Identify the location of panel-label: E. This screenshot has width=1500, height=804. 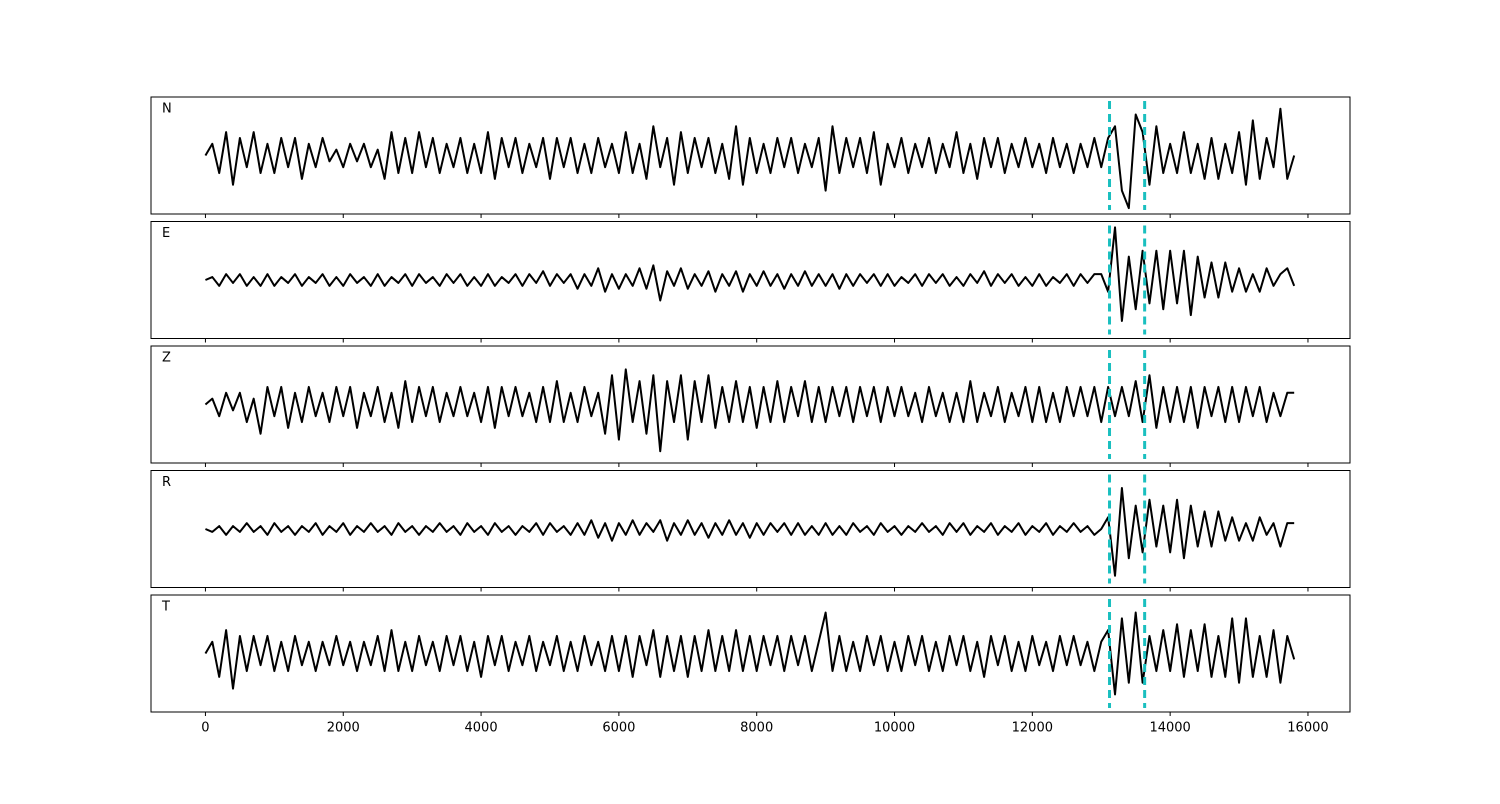
(166, 233).